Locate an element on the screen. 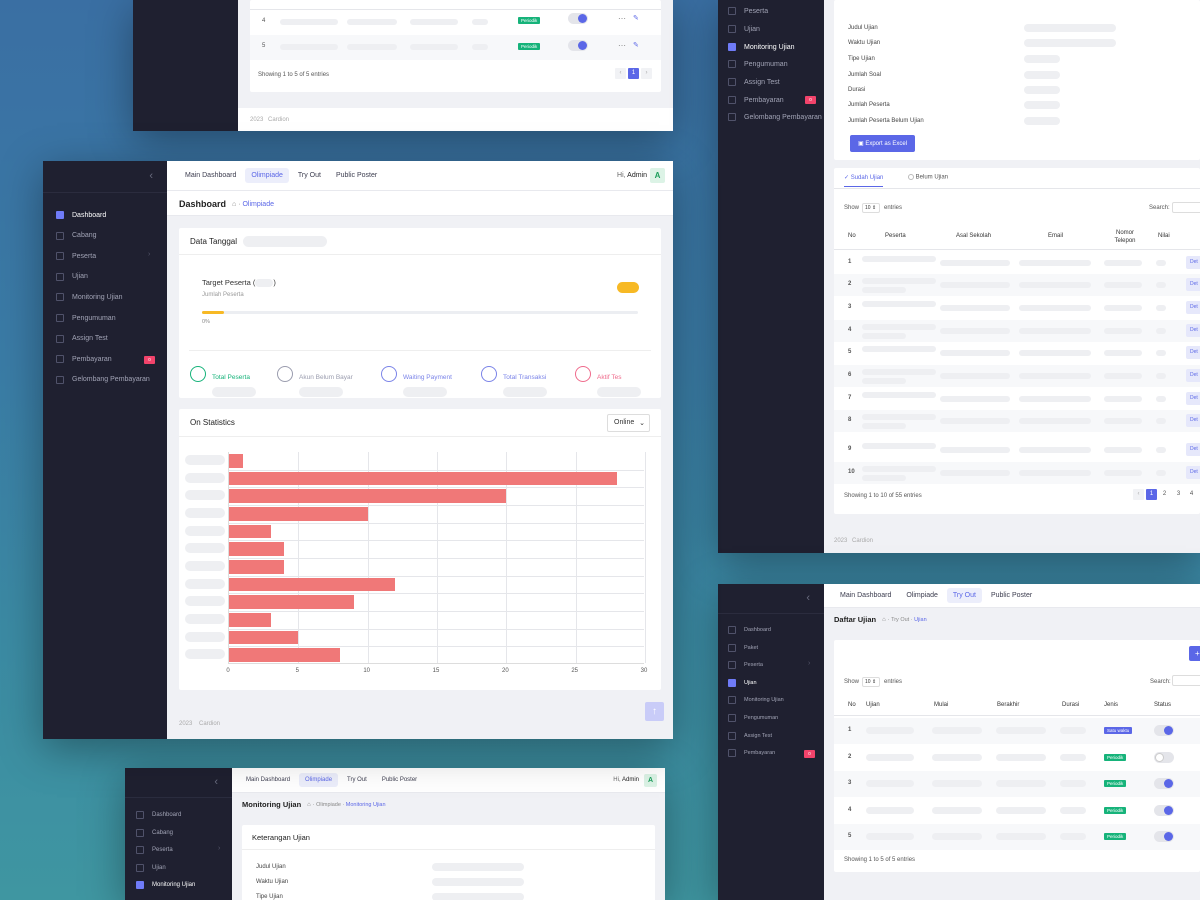 This screenshot has height=900, width=1200. page-button: 4 is located at coordinates (1191, 494).